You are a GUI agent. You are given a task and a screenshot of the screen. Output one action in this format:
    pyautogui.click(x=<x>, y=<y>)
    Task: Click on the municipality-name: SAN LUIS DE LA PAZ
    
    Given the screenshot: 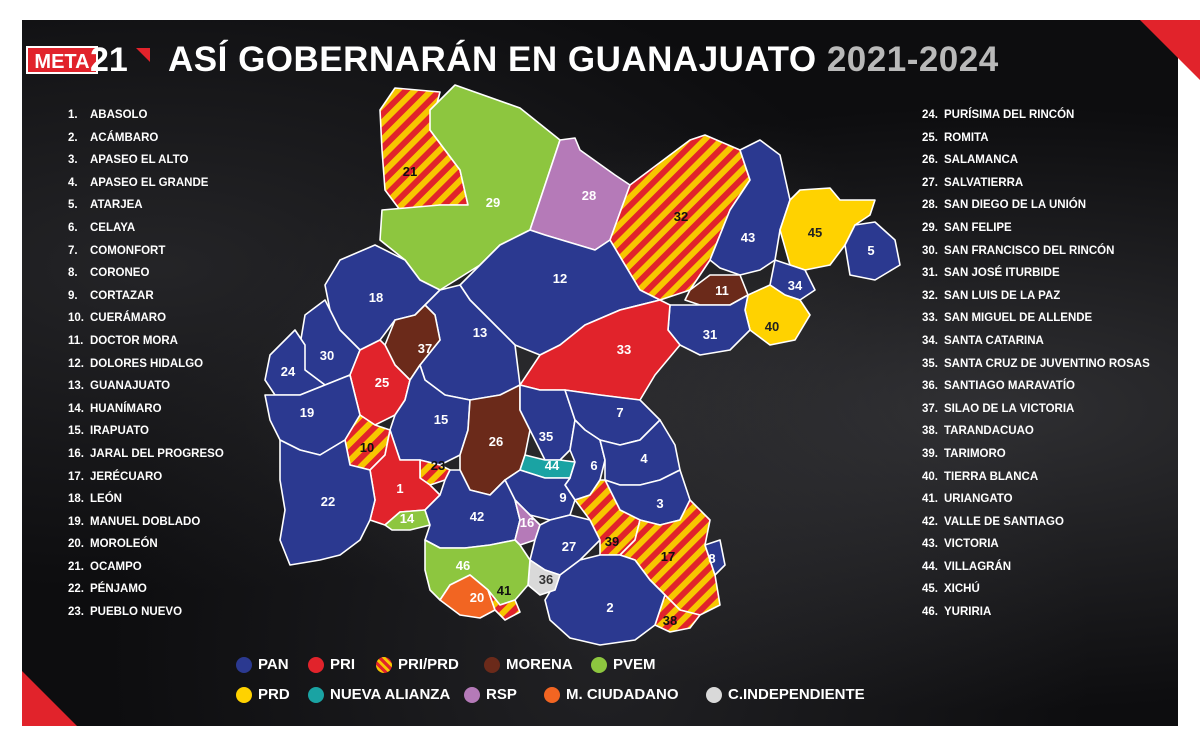 What is the action you would take?
    pyautogui.click(x=1002, y=295)
    